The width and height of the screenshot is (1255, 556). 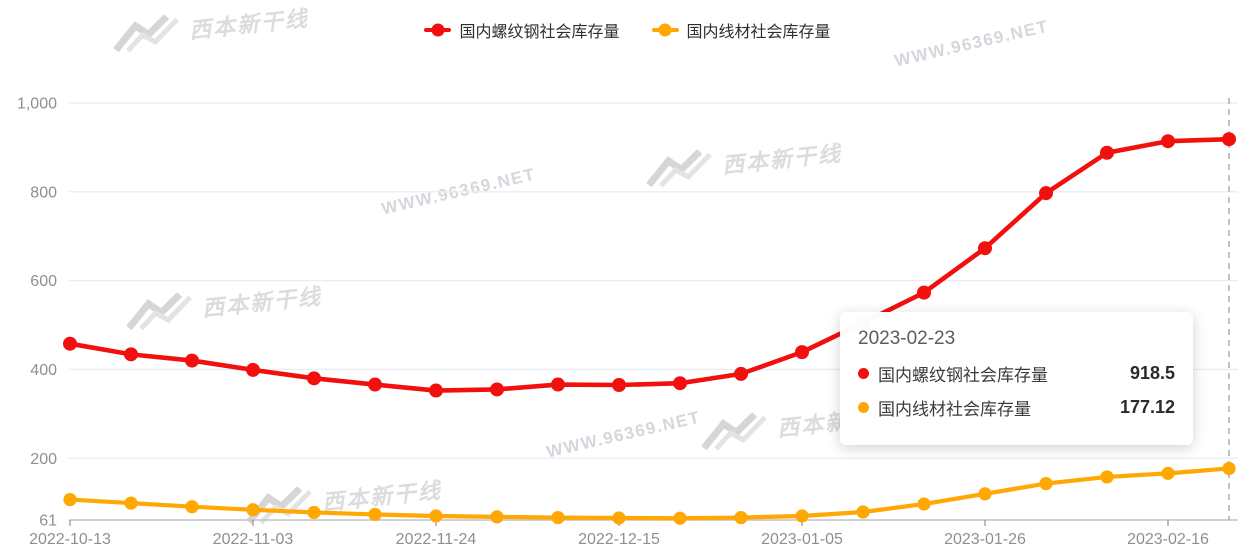 I want to click on svg-text: 2023-01-26, so click(x=985, y=539).